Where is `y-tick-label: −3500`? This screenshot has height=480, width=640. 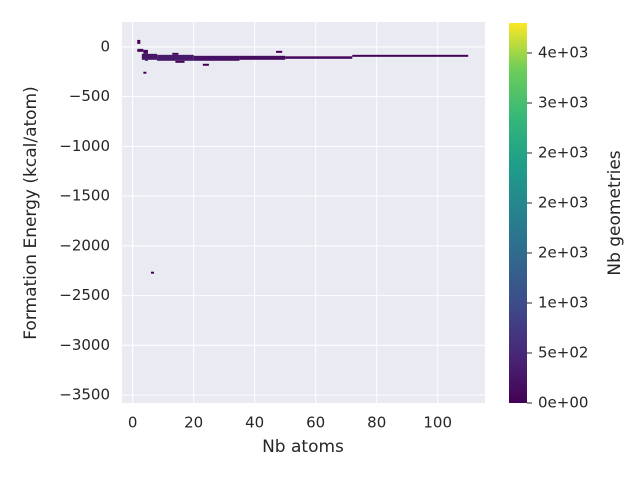
y-tick-label: −3500 is located at coordinates (84, 395).